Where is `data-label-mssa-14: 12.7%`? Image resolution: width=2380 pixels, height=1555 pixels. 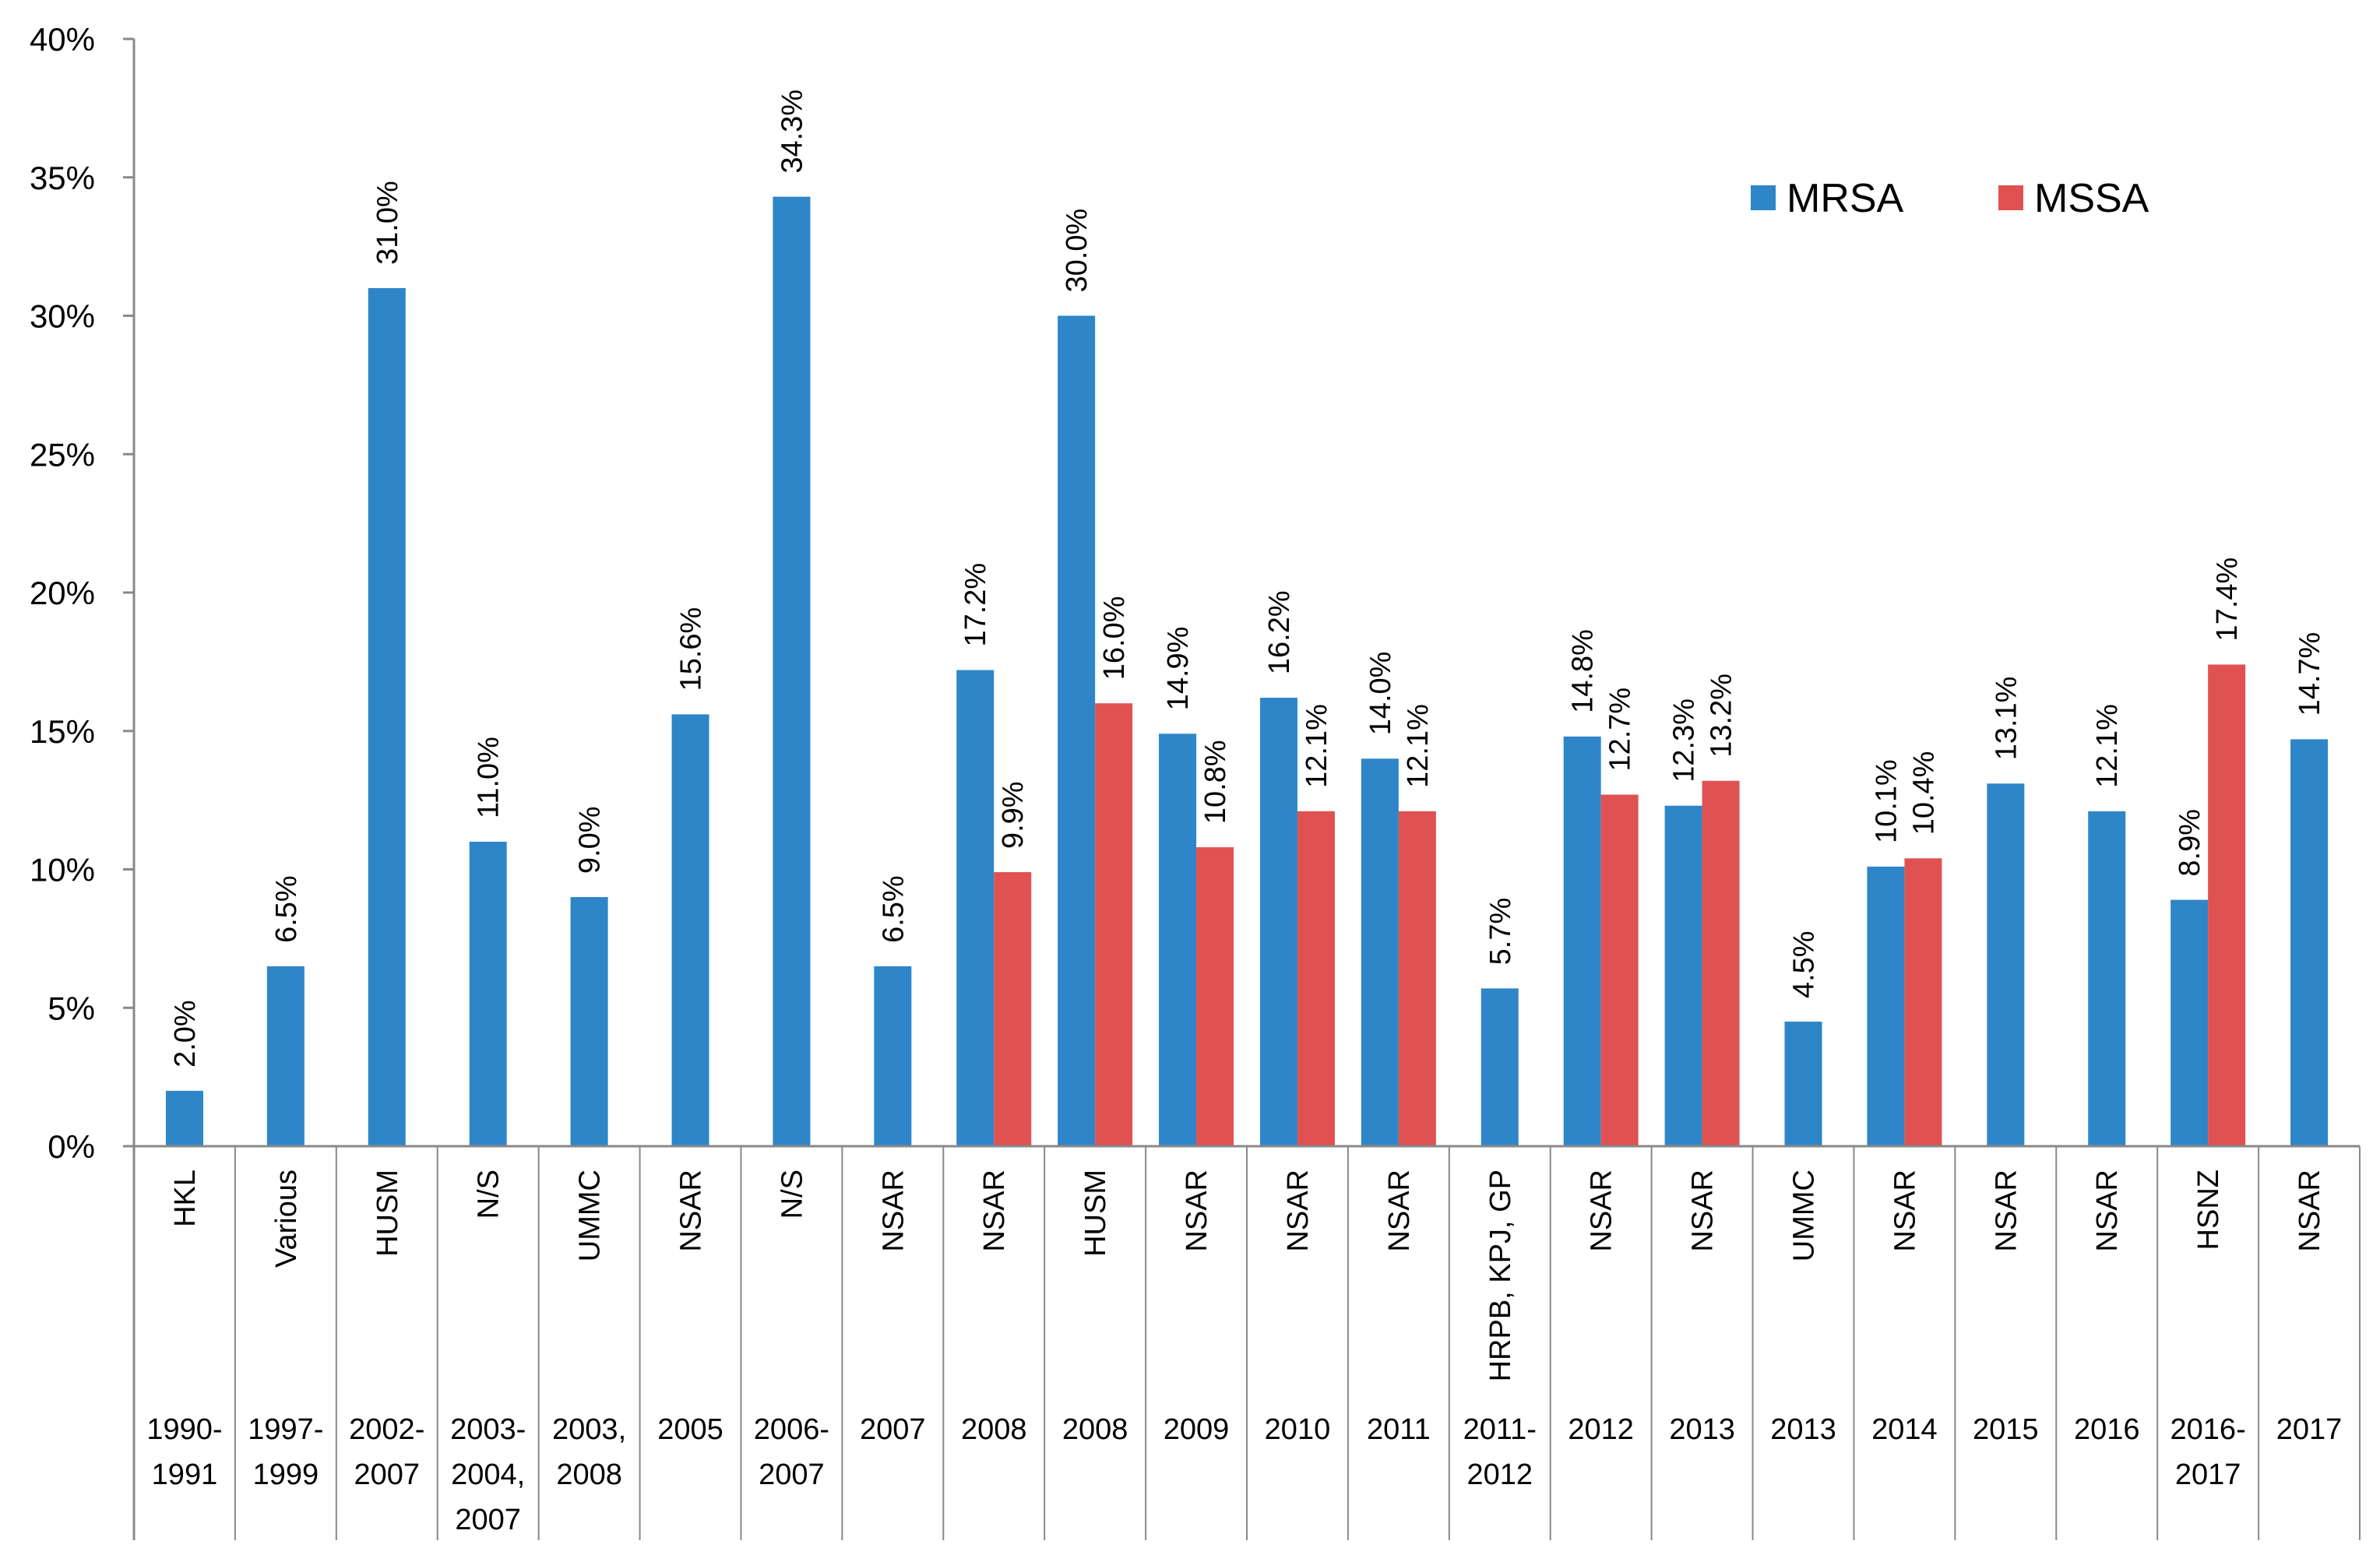 data-label-mssa-14: 12.7% is located at coordinates (1620, 730).